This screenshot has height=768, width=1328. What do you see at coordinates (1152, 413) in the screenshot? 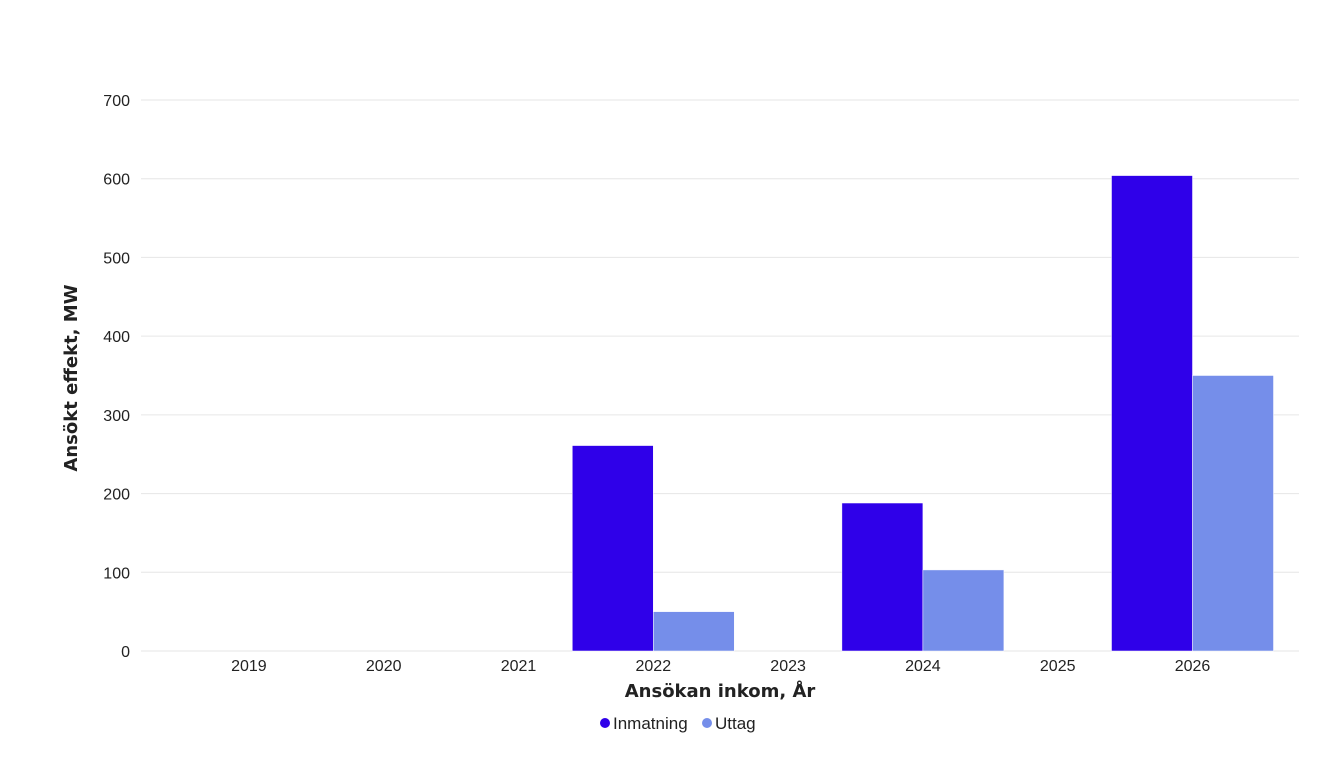
I see `bar-inmatning-2026` at bounding box center [1152, 413].